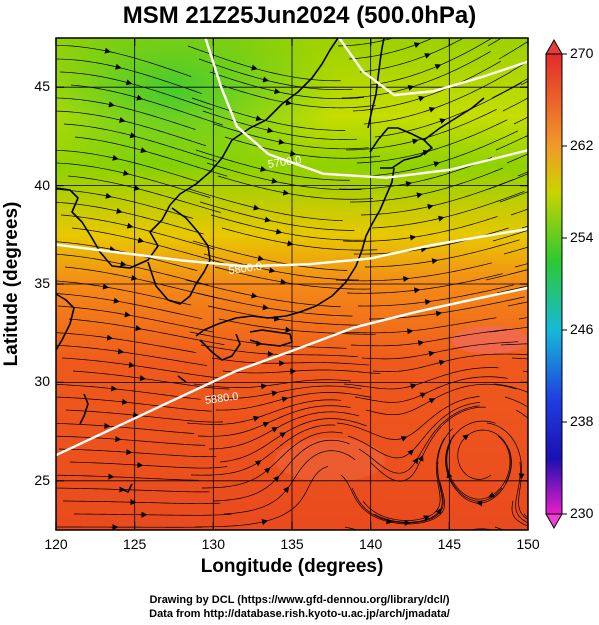 This screenshot has width=599, height=625. What do you see at coordinates (582, 329) in the screenshot?
I see `colorbar-tick-label: 246` at bounding box center [582, 329].